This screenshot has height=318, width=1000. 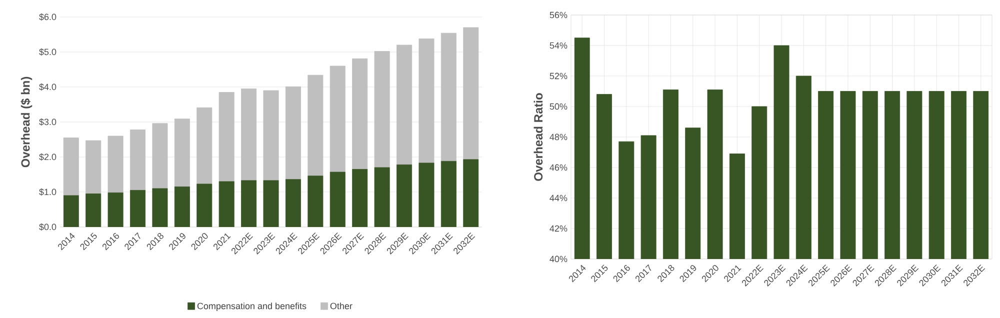 What do you see at coordinates (47, 192) in the screenshot?
I see `y-tick-label: $1.0` at bounding box center [47, 192].